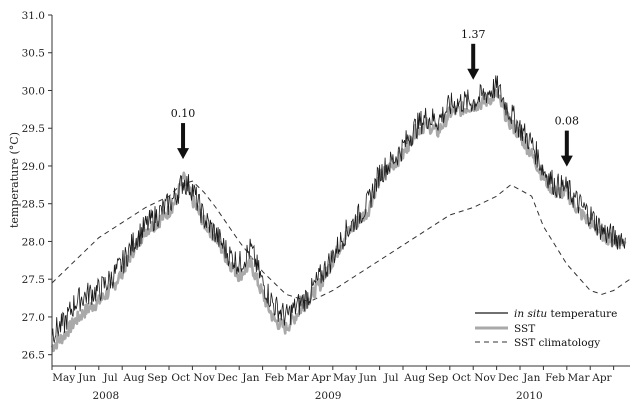 The image size is (640, 408). I want to click on year-label: 2010, so click(529, 396).